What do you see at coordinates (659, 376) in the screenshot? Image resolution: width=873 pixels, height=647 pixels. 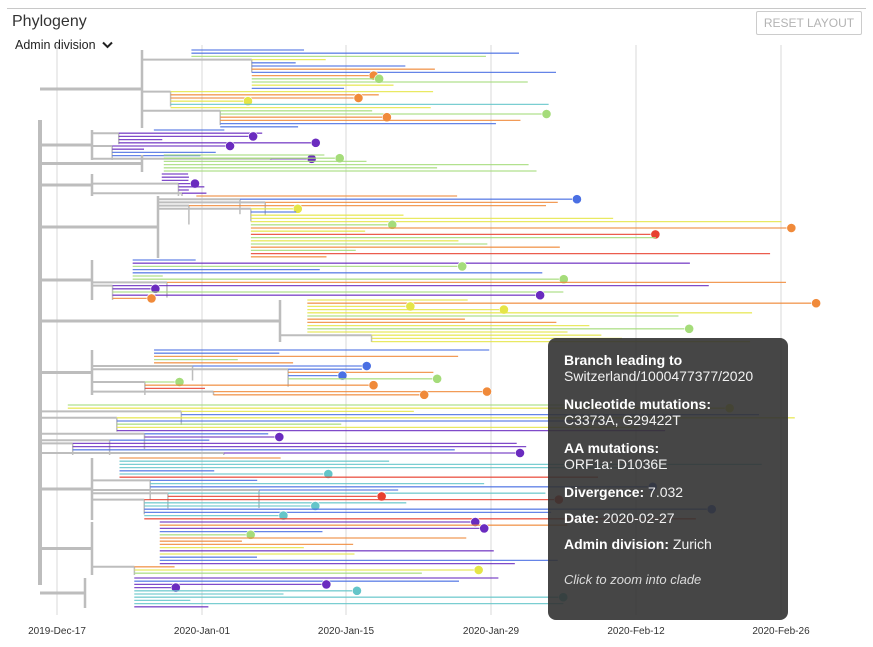 I see `tooltip-branch-value: Switzerland/1000477377/2020` at bounding box center [659, 376].